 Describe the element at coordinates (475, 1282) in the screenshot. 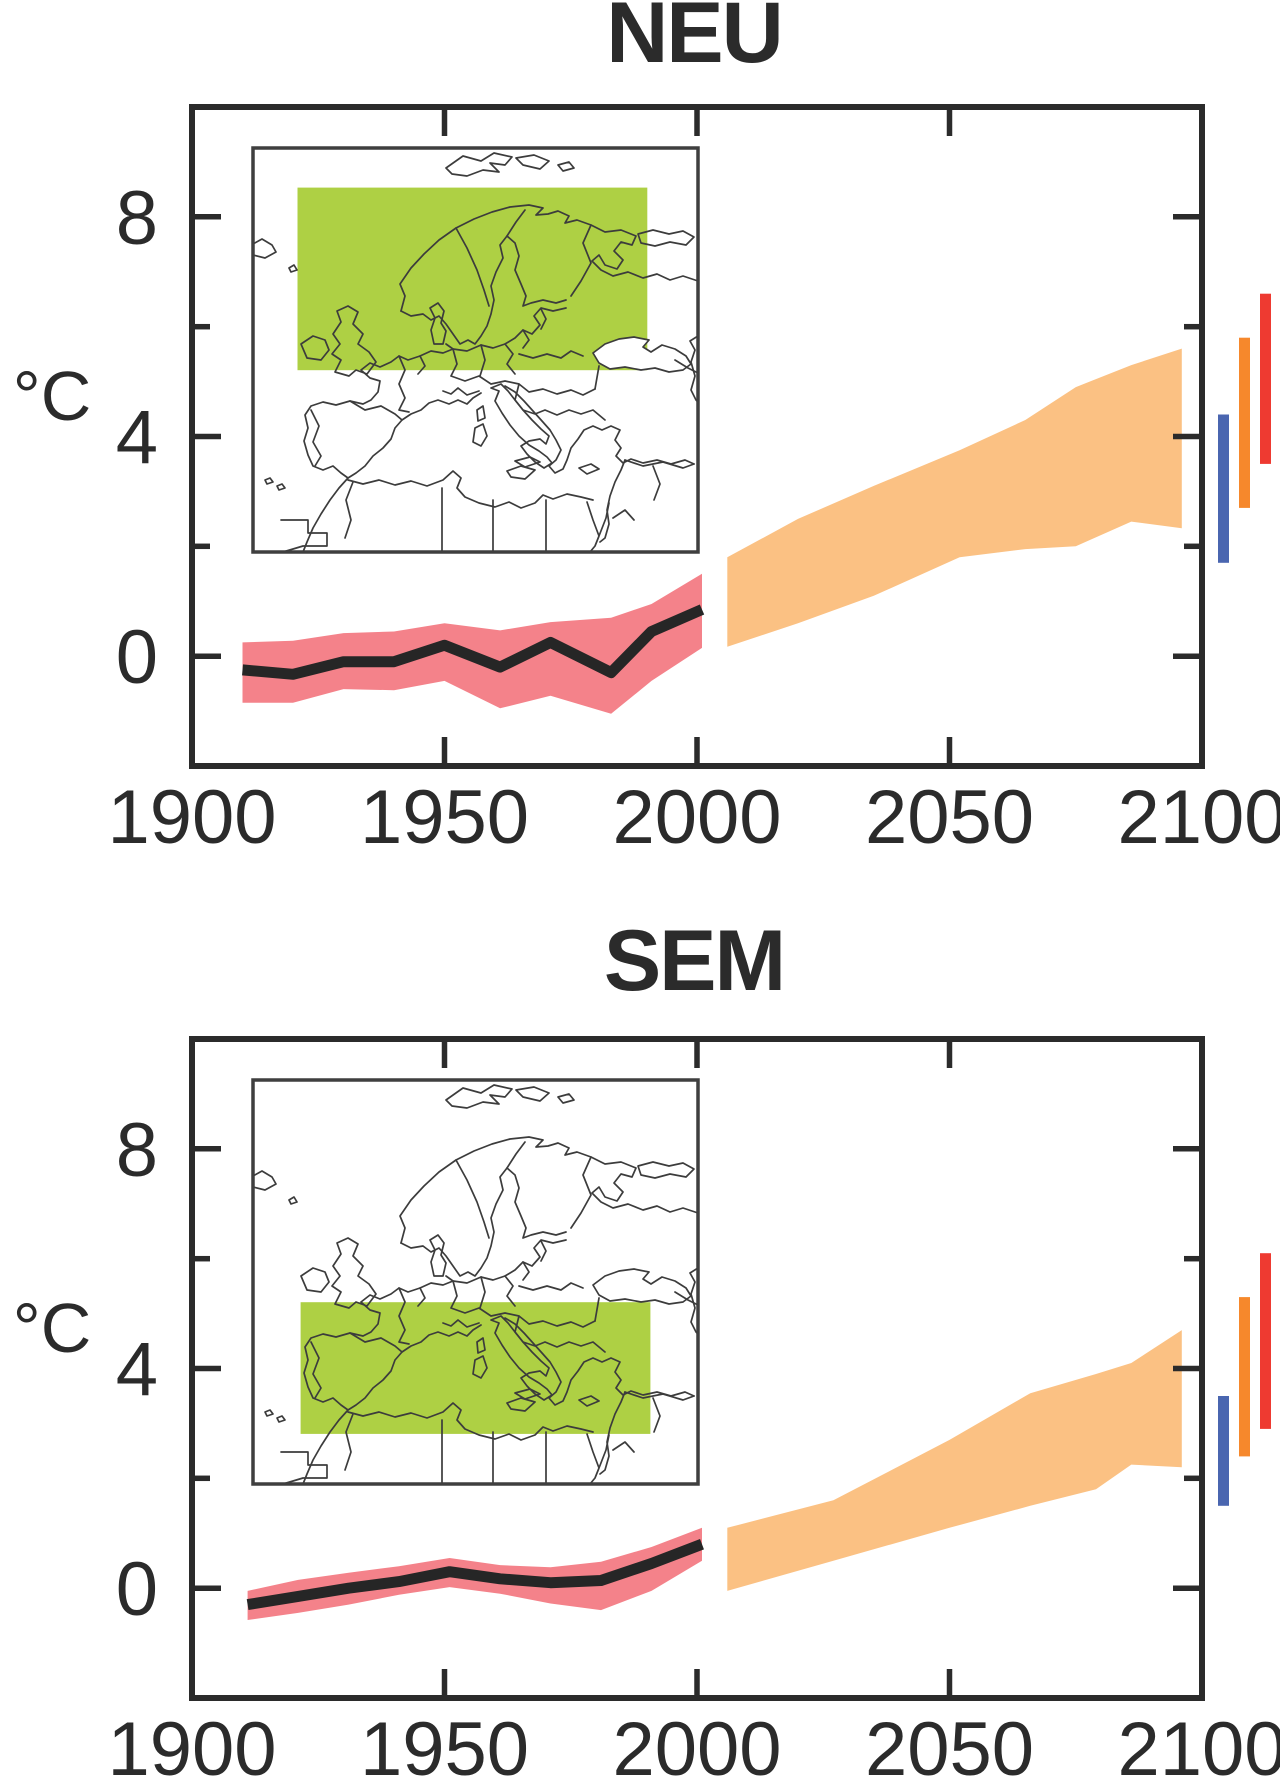

I see `inset-map-sem` at that location.